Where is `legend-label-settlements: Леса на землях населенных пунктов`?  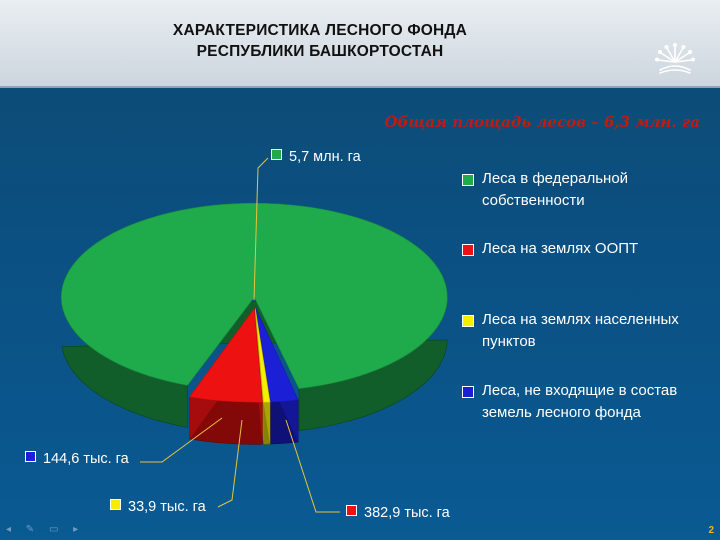
legend-label-settlements: Леса на землях населенных пунктов is located at coordinates (580, 330).